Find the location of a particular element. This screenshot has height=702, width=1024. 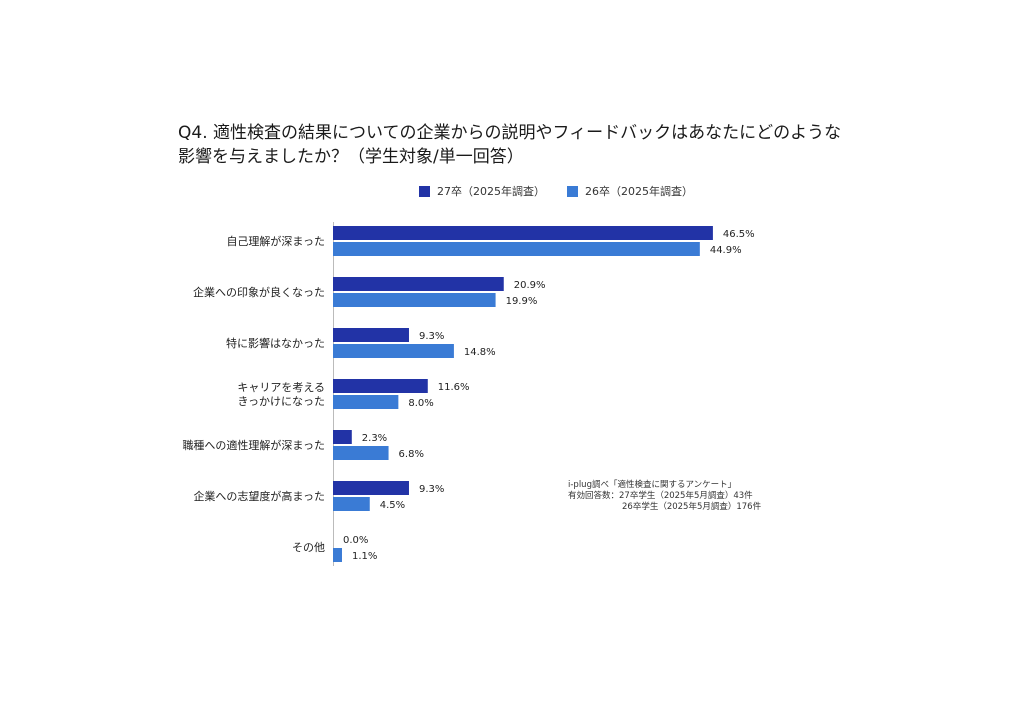

value-label-s1-c2: 14.8% is located at coordinates (480, 352).